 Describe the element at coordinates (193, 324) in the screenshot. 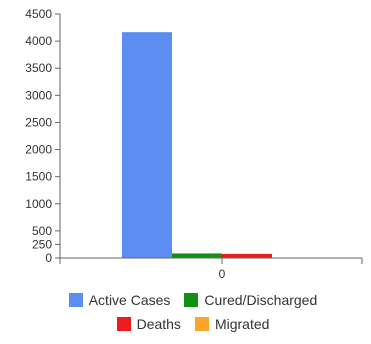

I see `legend-row-2: Deaths Migrated` at that location.